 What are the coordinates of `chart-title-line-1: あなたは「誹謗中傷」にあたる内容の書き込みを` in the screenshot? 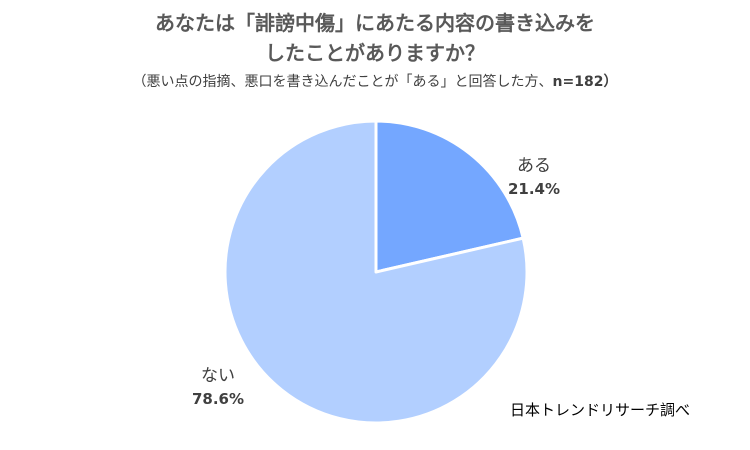 It's located at (375, 23).